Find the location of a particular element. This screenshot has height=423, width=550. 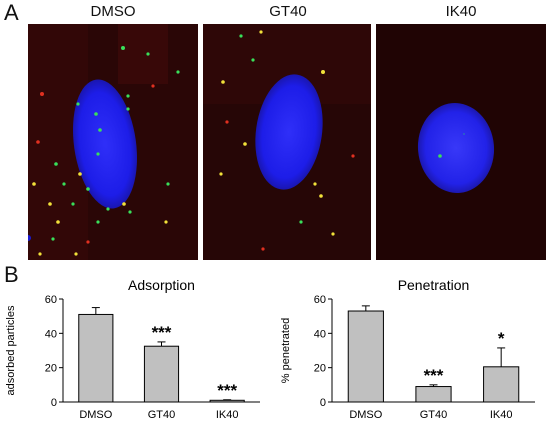

y-axis-label: adsorbed particles is located at coordinates (11, 350).